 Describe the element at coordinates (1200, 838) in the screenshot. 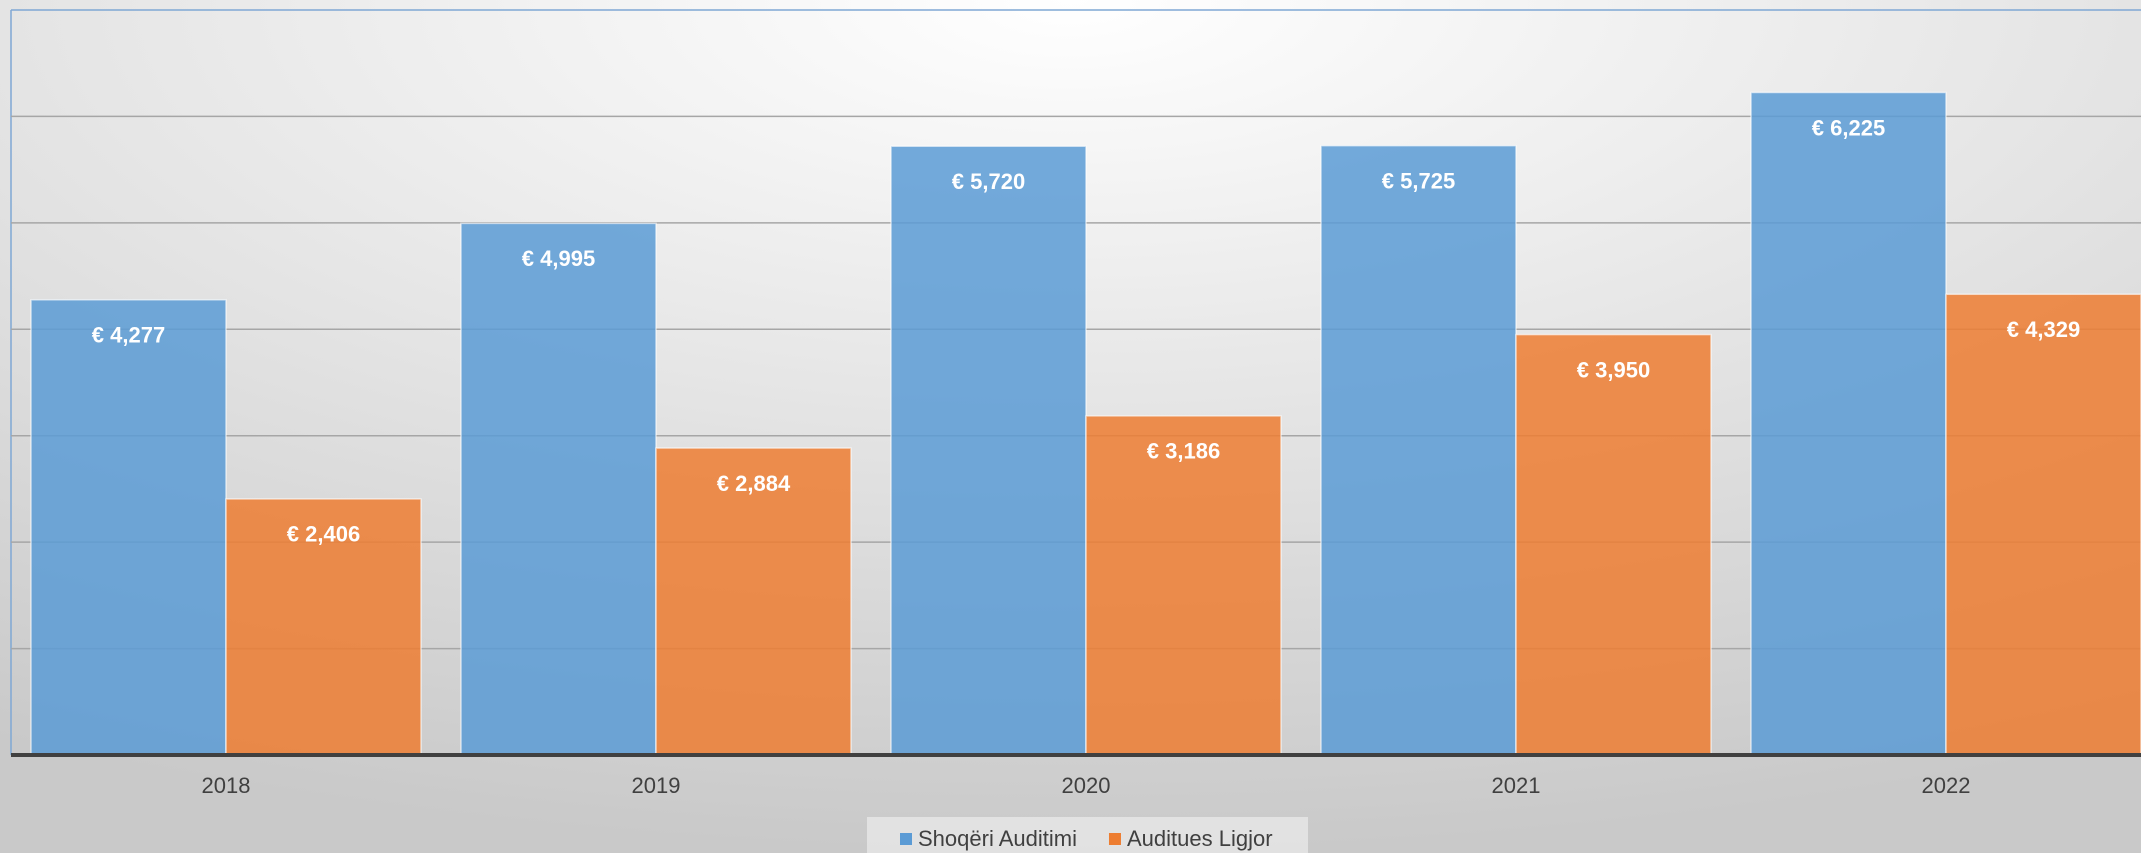

I see `legend-label: Auditues Ligjor` at that location.